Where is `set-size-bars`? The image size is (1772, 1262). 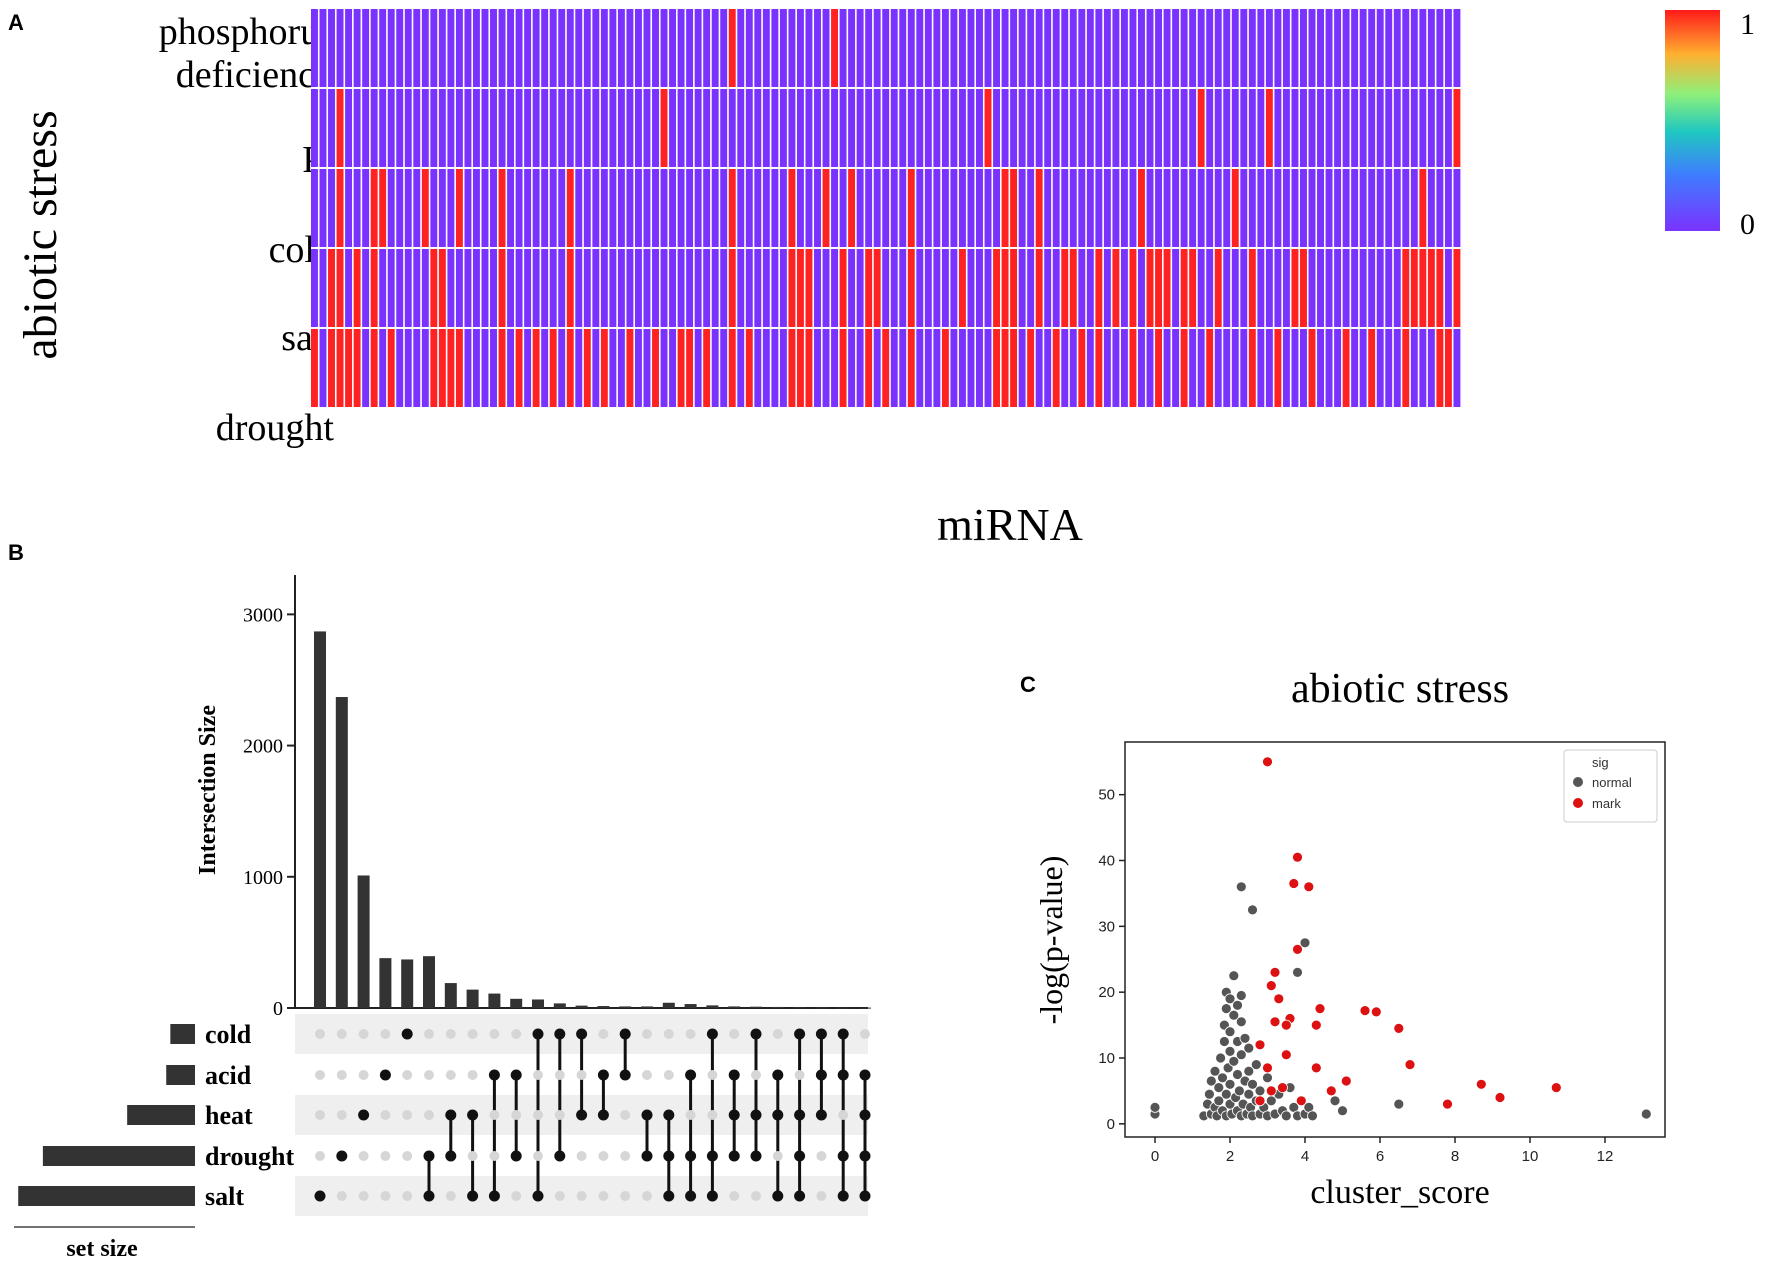
set-size-bars is located at coordinates (107, 1115).